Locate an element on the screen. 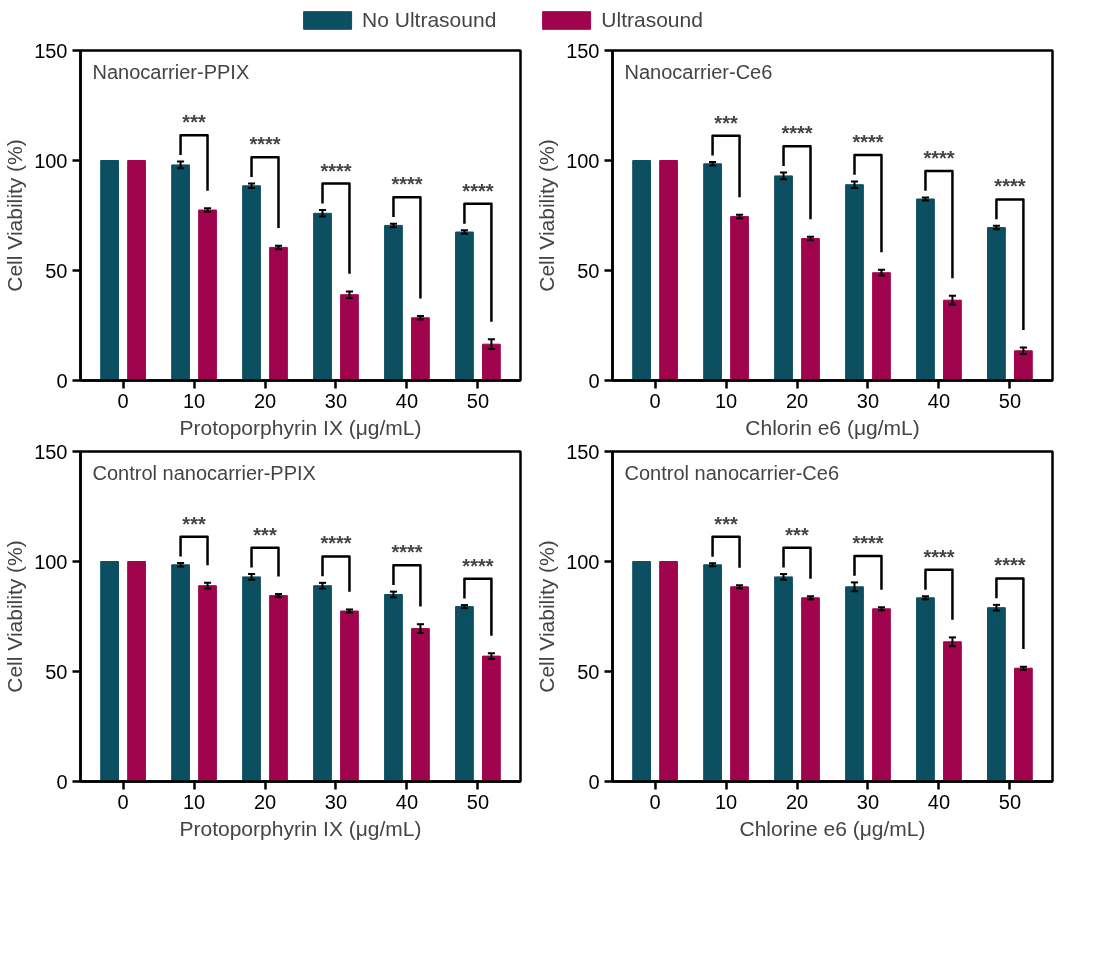 This screenshot has width=1101, height=967. text: Nanocarrier-PPIX is located at coordinates (171, 71).